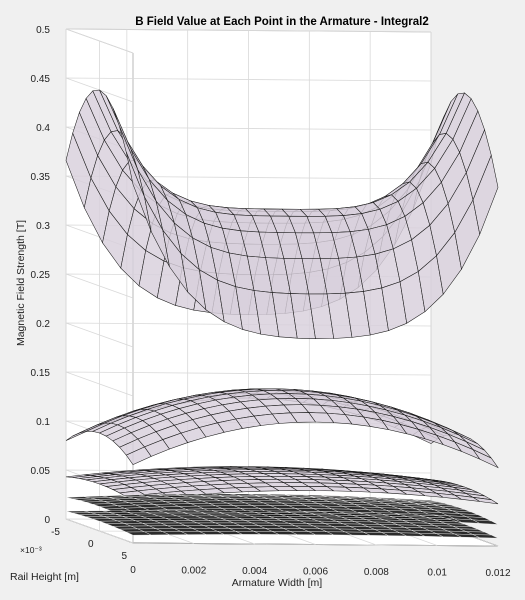  Describe the element at coordinates (437, 573) in the screenshot. I see `x-tick-label: 0.01` at that location.